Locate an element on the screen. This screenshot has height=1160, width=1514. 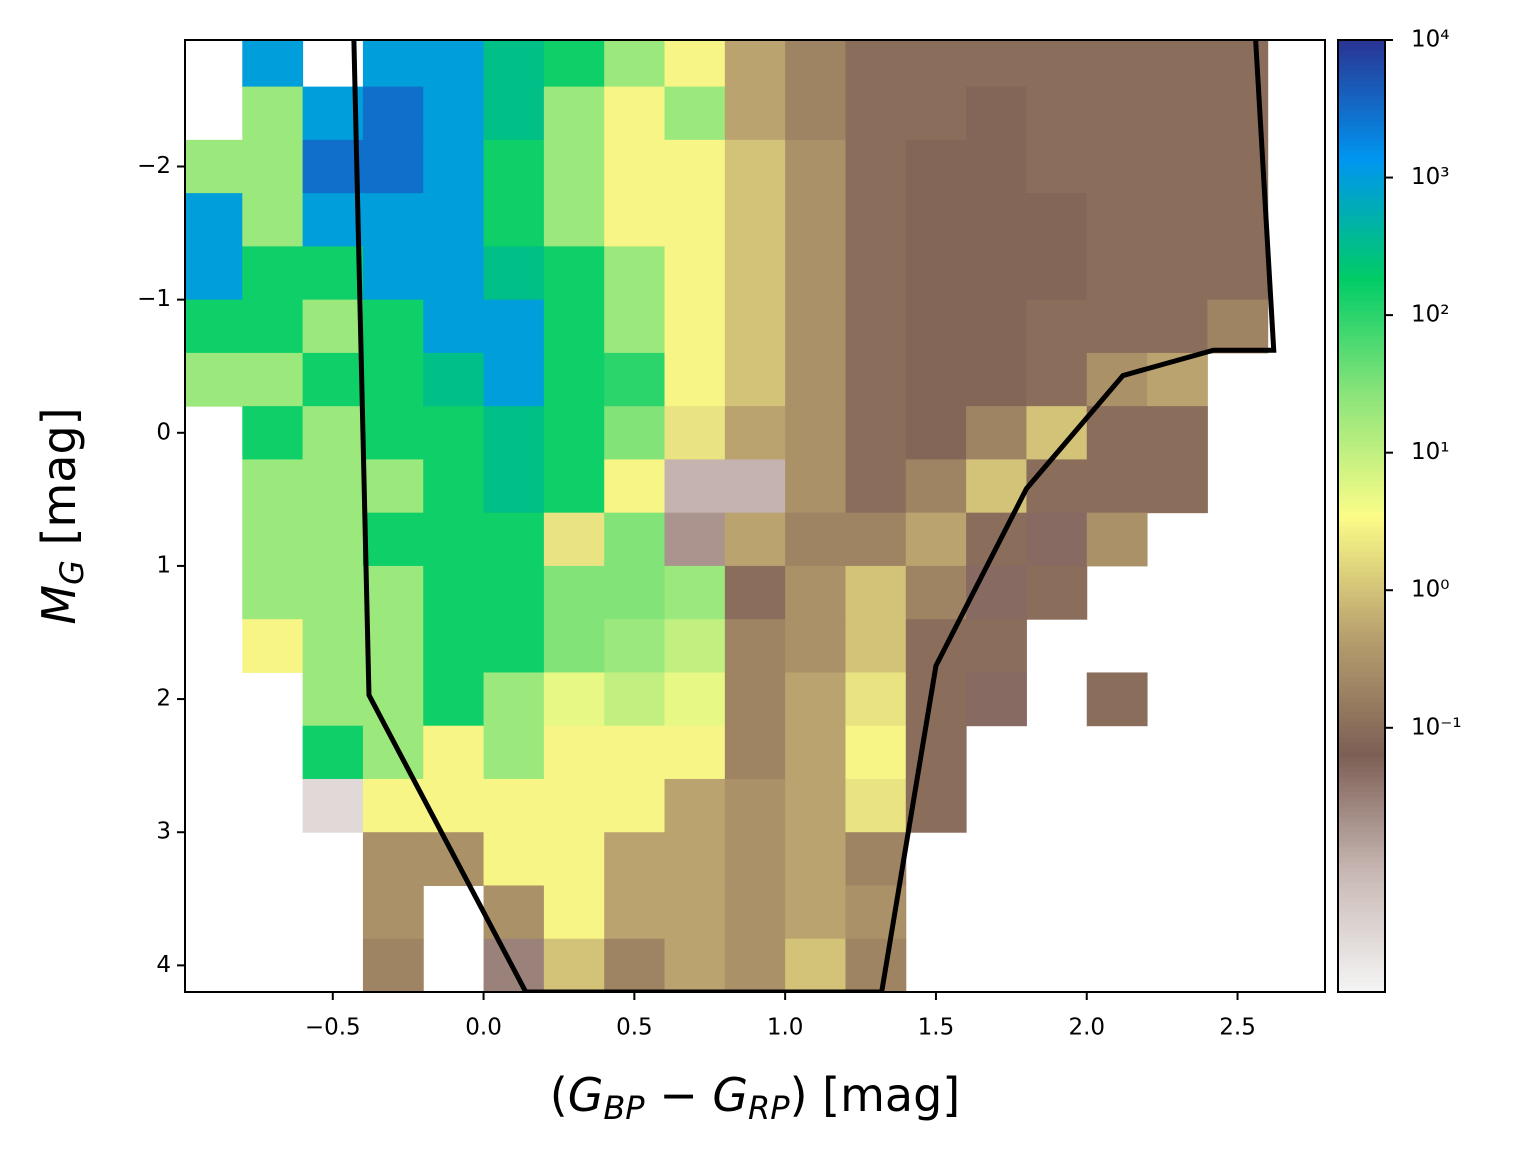
y-tick-label: 2 is located at coordinates (163, 699).